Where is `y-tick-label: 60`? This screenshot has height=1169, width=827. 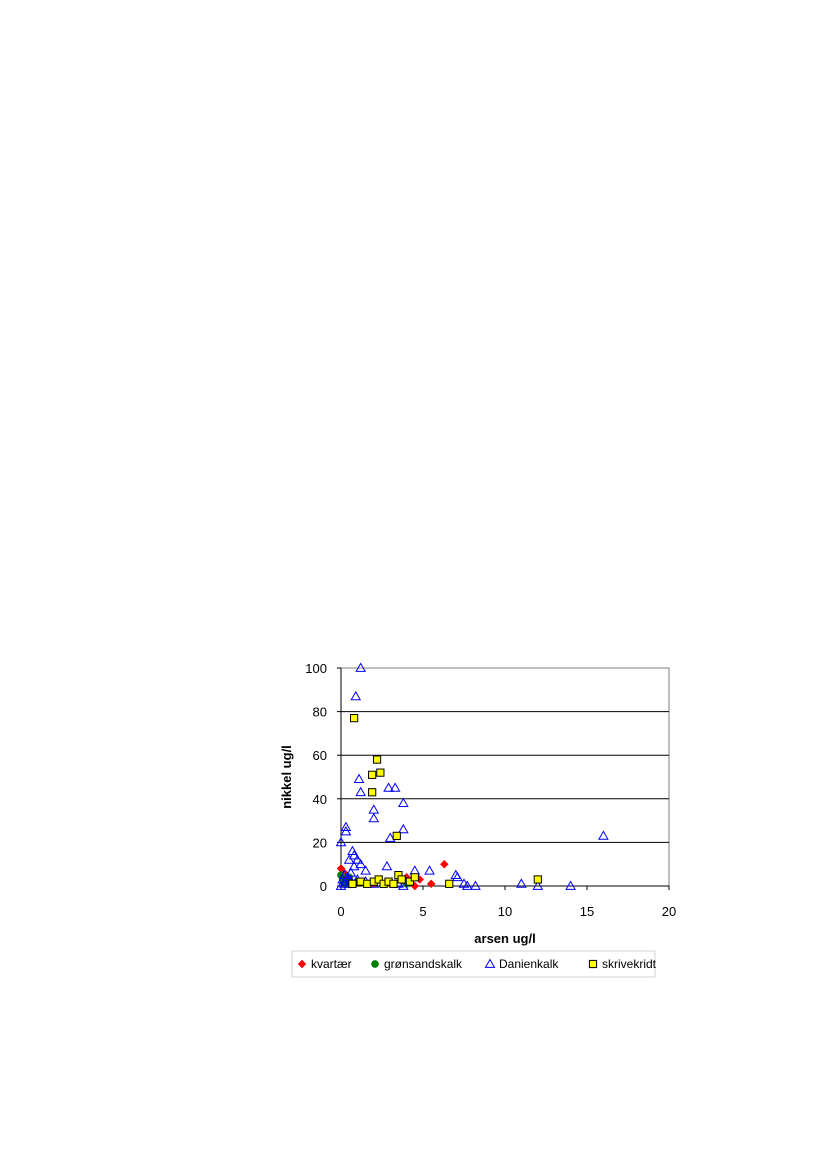
y-tick-label: 60 is located at coordinates (320, 755).